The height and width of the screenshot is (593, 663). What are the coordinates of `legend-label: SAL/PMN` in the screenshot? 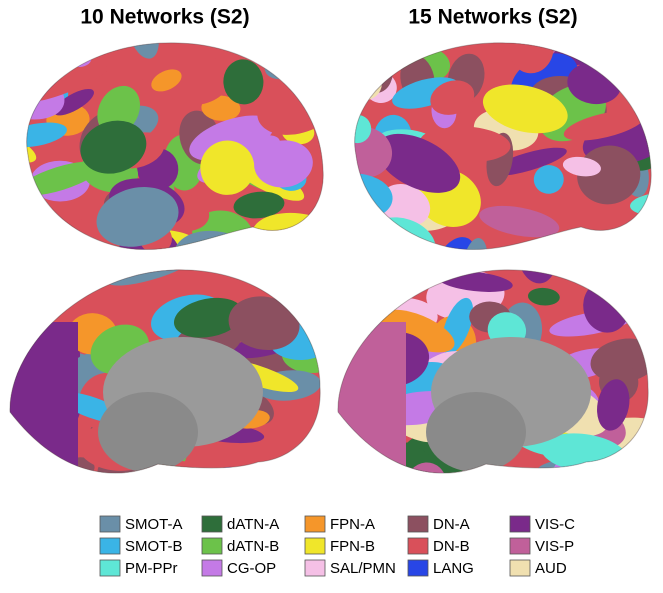 It's located at (363, 568).